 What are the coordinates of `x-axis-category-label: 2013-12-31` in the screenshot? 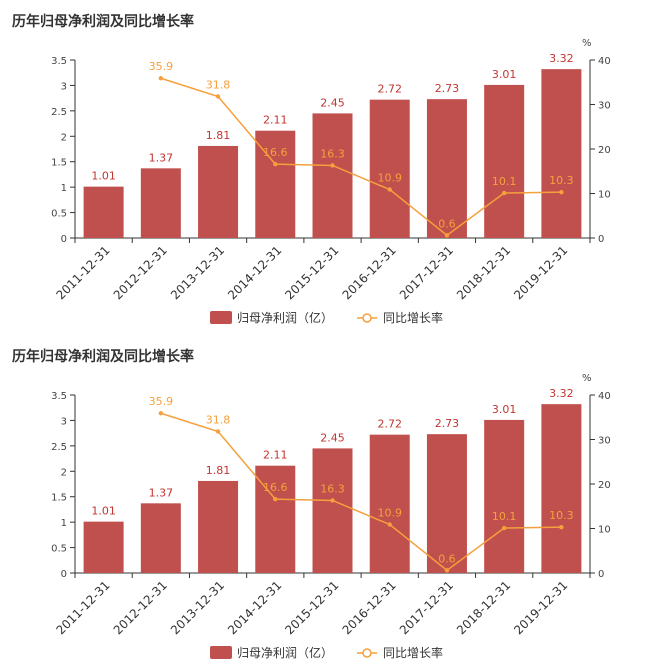 It's located at (197, 272).